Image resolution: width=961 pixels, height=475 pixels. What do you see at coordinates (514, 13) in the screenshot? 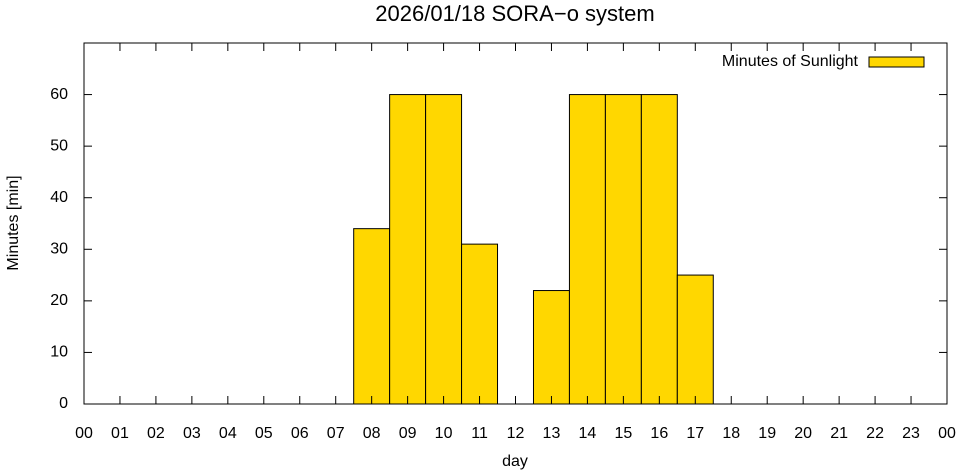
I see `chart-title: 2026/01/18 SORA−o system` at bounding box center [514, 13].